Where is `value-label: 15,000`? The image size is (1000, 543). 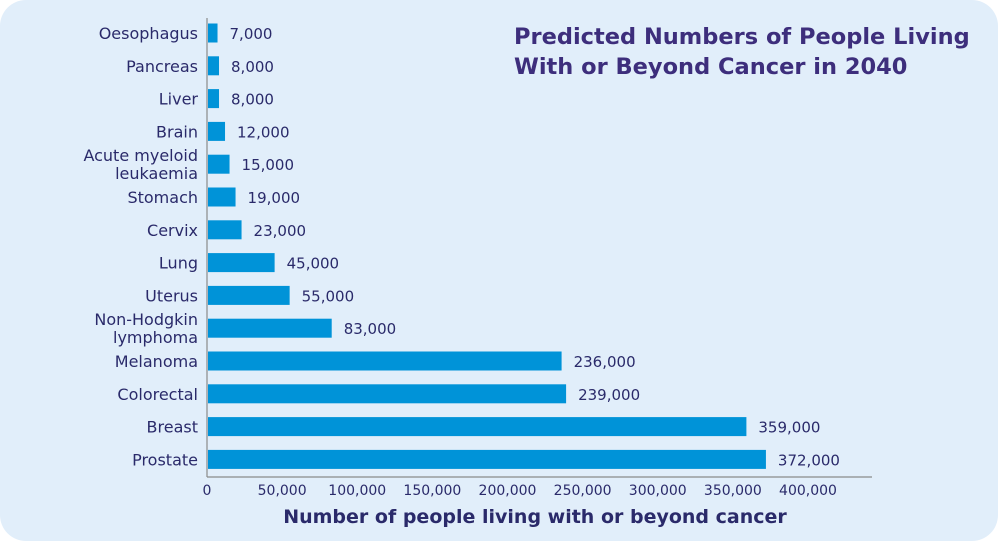 value-label: 15,000 is located at coordinates (268, 165).